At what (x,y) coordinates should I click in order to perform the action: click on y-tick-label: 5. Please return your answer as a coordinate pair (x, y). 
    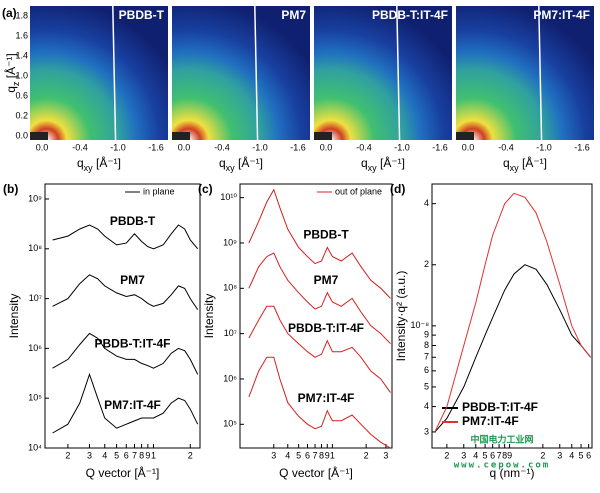
    Looking at the image, I should click on (426, 386).